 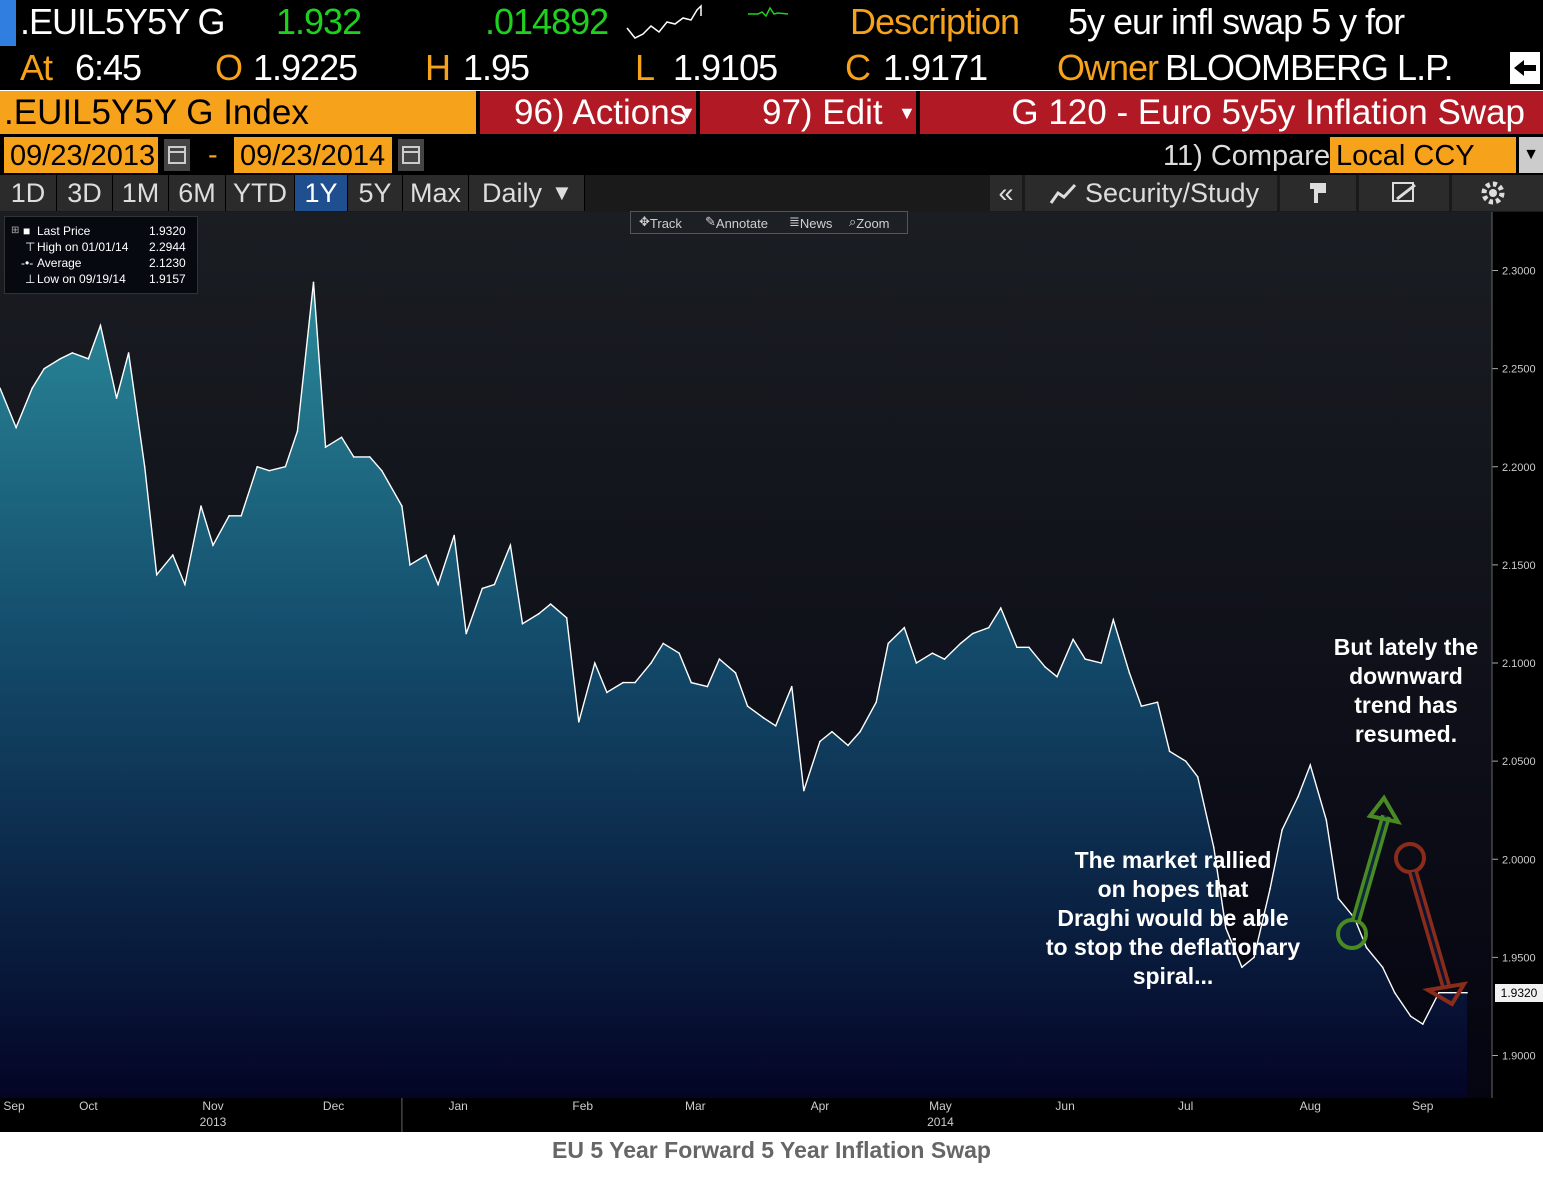 What do you see at coordinates (436, 193) in the screenshot?
I see `tab-max: Max` at bounding box center [436, 193].